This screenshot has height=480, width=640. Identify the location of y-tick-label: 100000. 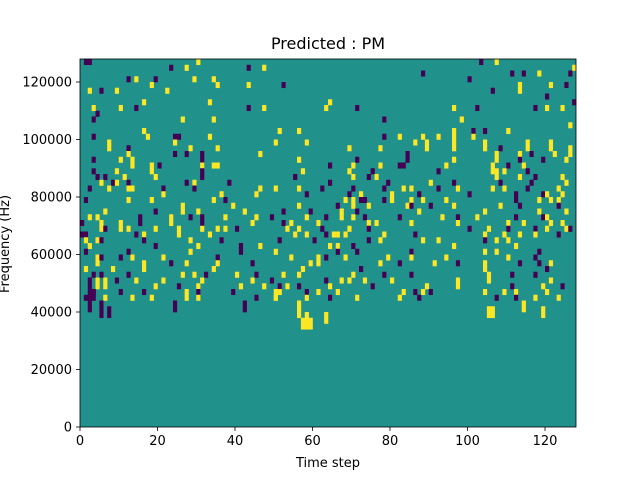
(47, 140).